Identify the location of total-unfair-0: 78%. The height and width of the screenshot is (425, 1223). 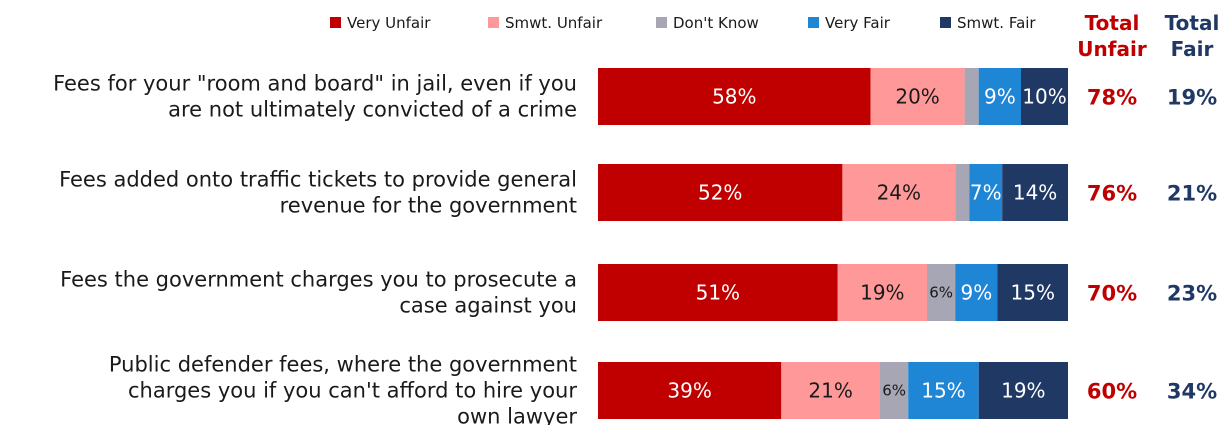
(1112, 98).